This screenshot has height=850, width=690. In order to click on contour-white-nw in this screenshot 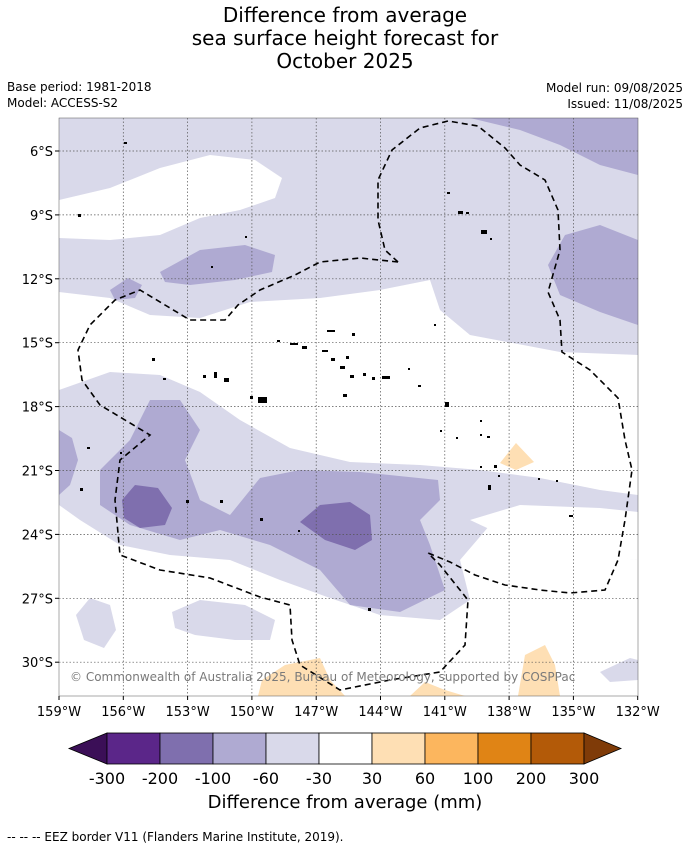, I will do `click(170, 197)`.